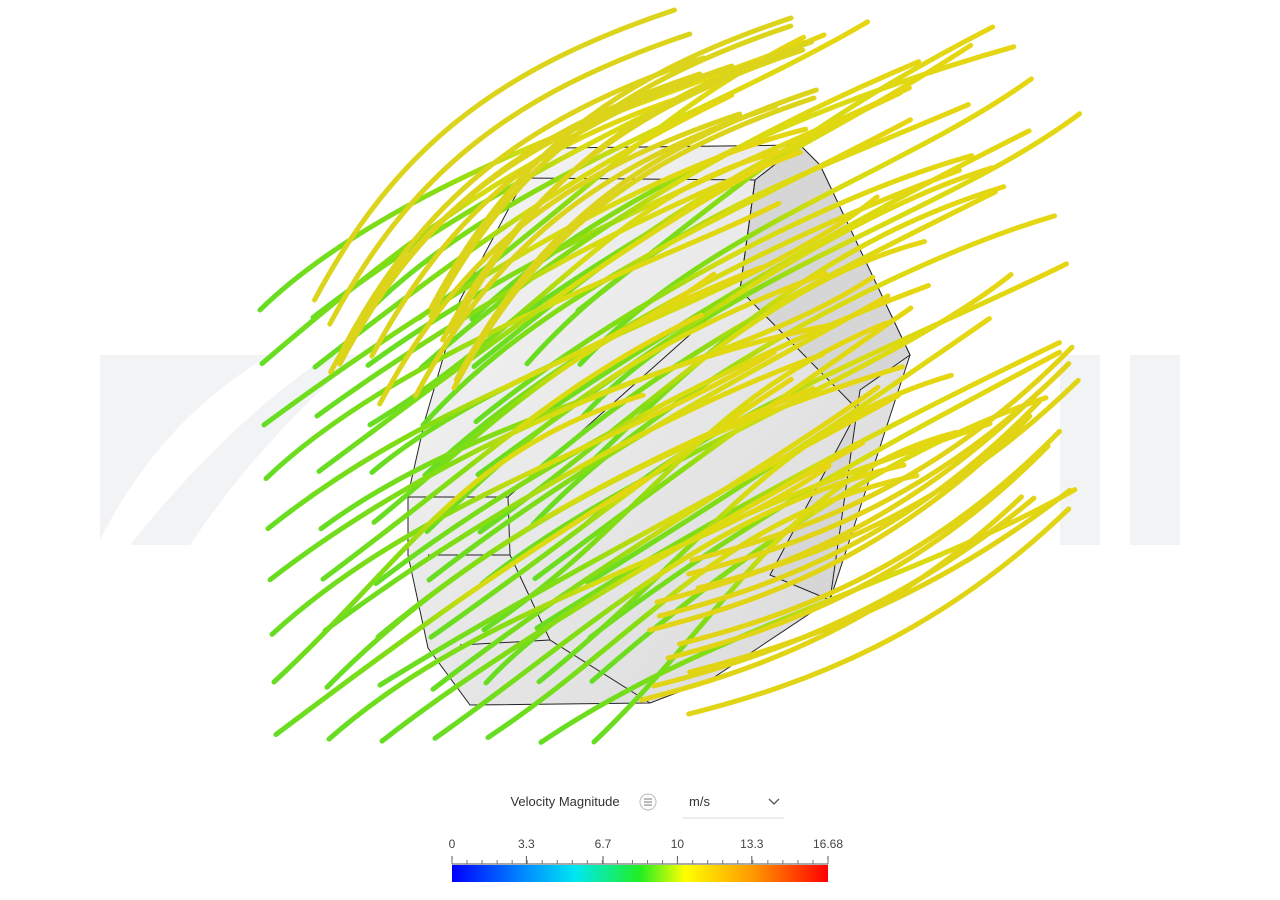 This screenshot has width=1280, height=900. I want to click on tick-label: 10, so click(678, 844).